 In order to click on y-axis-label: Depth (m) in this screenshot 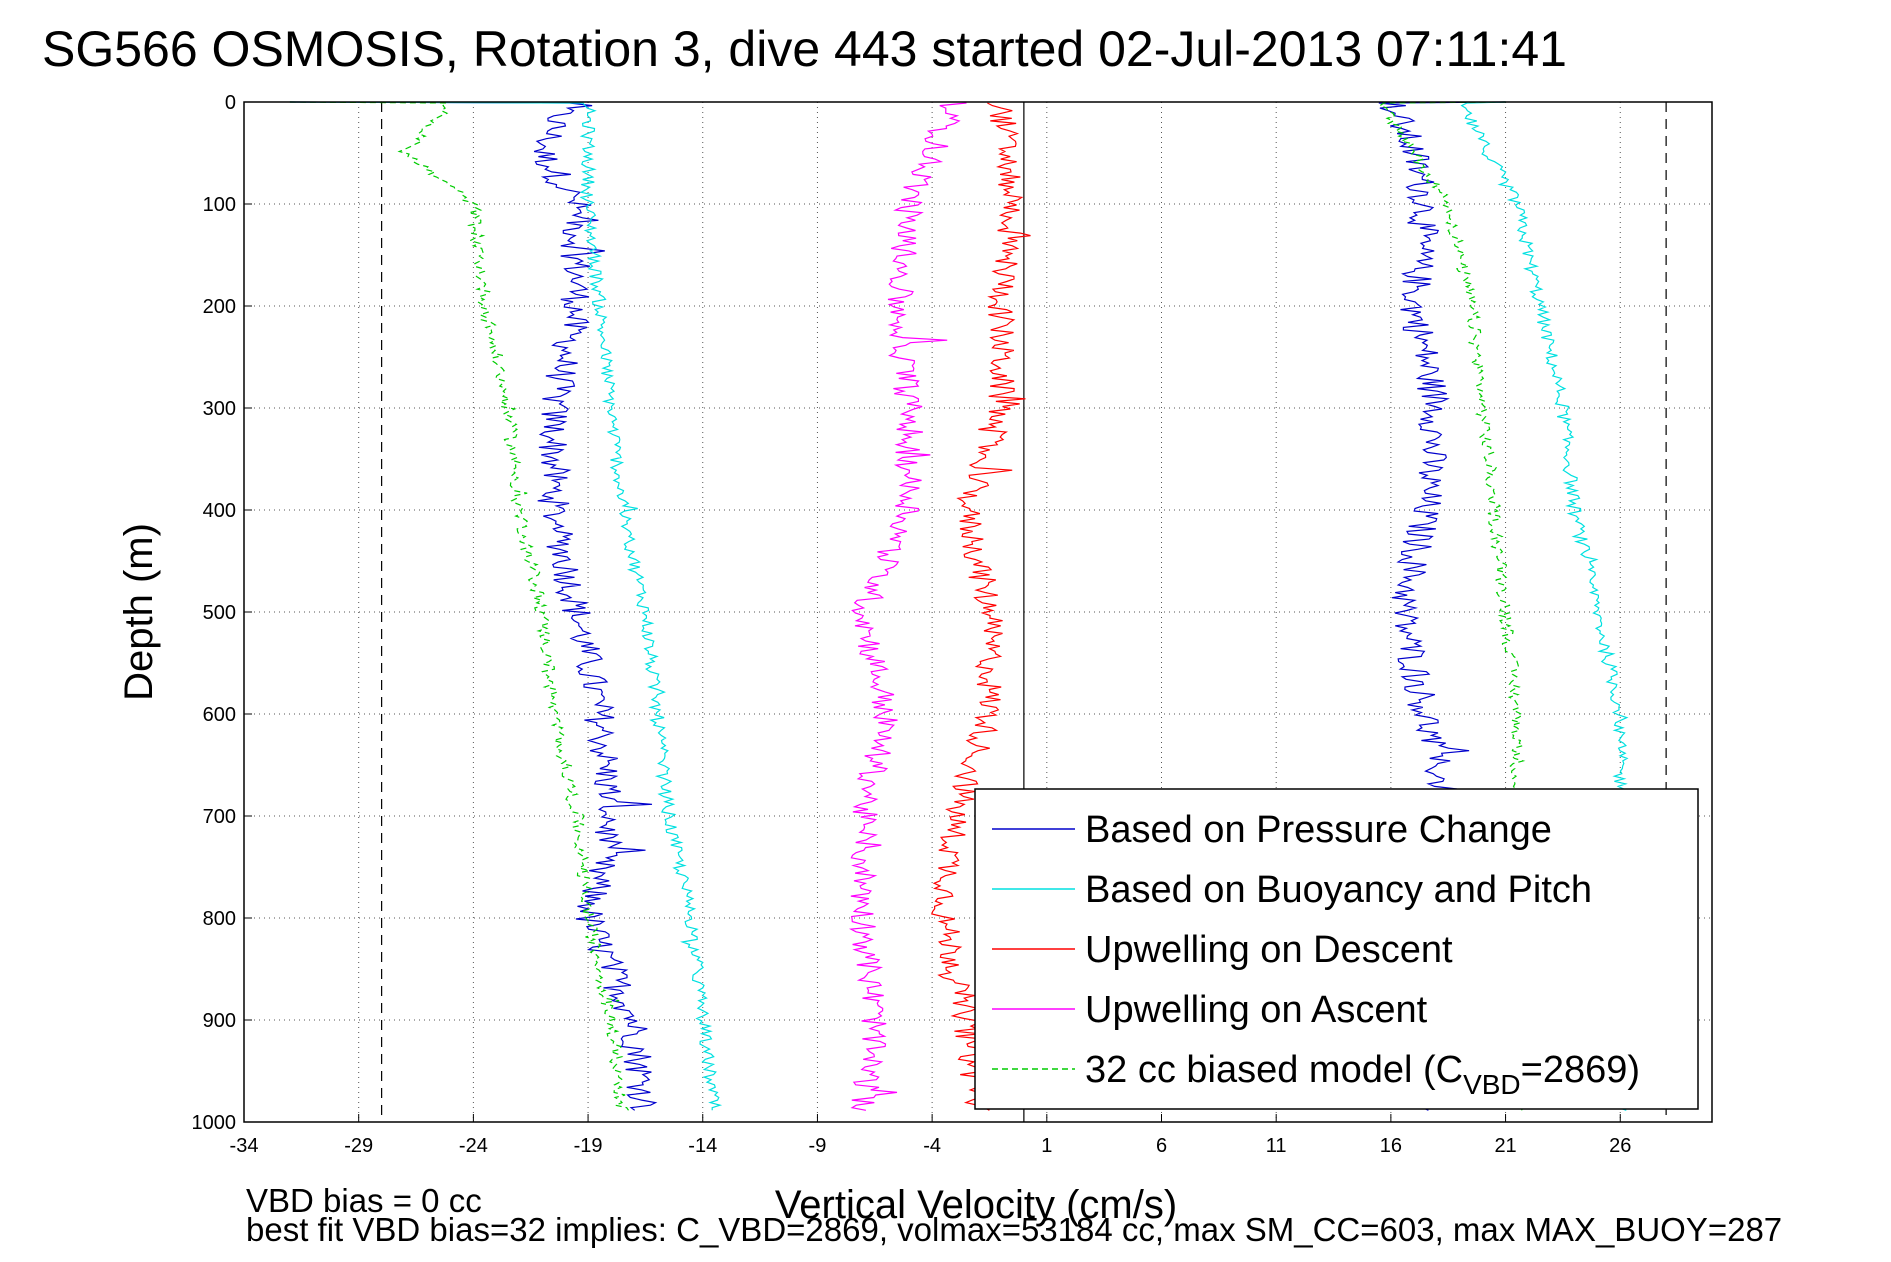, I will do `click(139, 612)`.